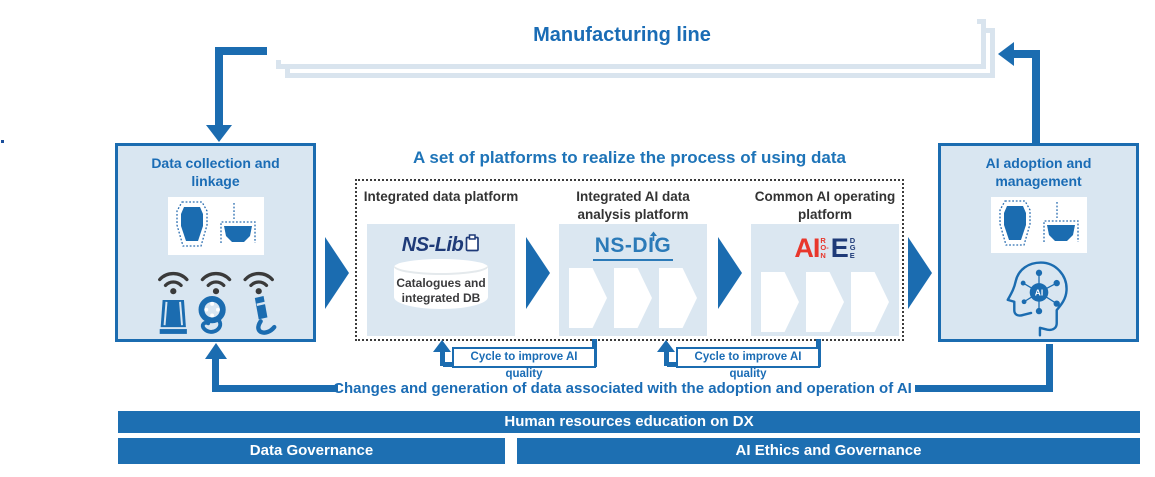 This screenshot has width=1155, height=477. What do you see at coordinates (442, 358) in the screenshot?
I see `cycle1-up-seg` at bounding box center [442, 358].